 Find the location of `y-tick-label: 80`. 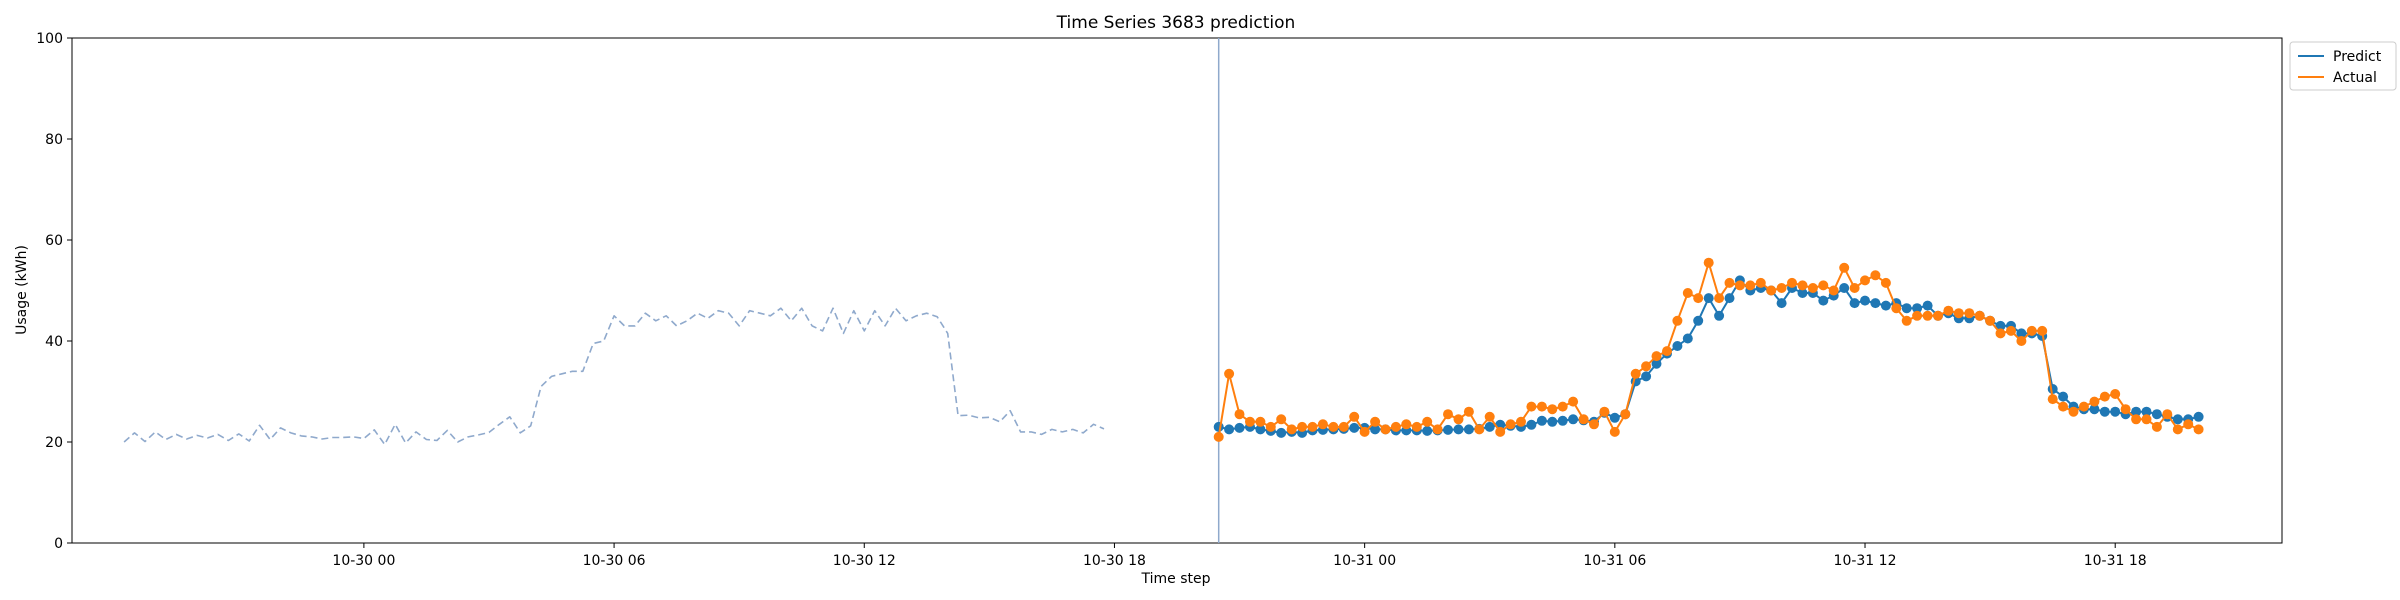

y-tick-label: 80 is located at coordinates (54, 140).